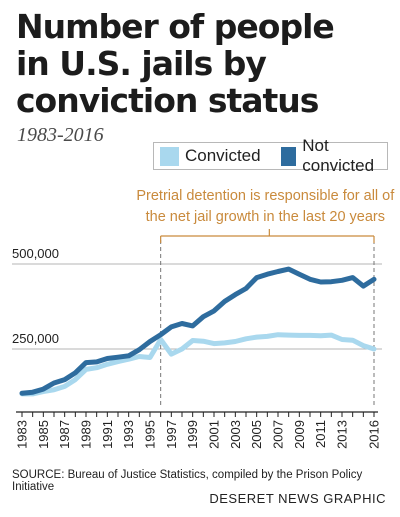  Describe the element at coordinates (299, 434) in the screenshot. I see `x-tick-label-2009: 2009` at that location.